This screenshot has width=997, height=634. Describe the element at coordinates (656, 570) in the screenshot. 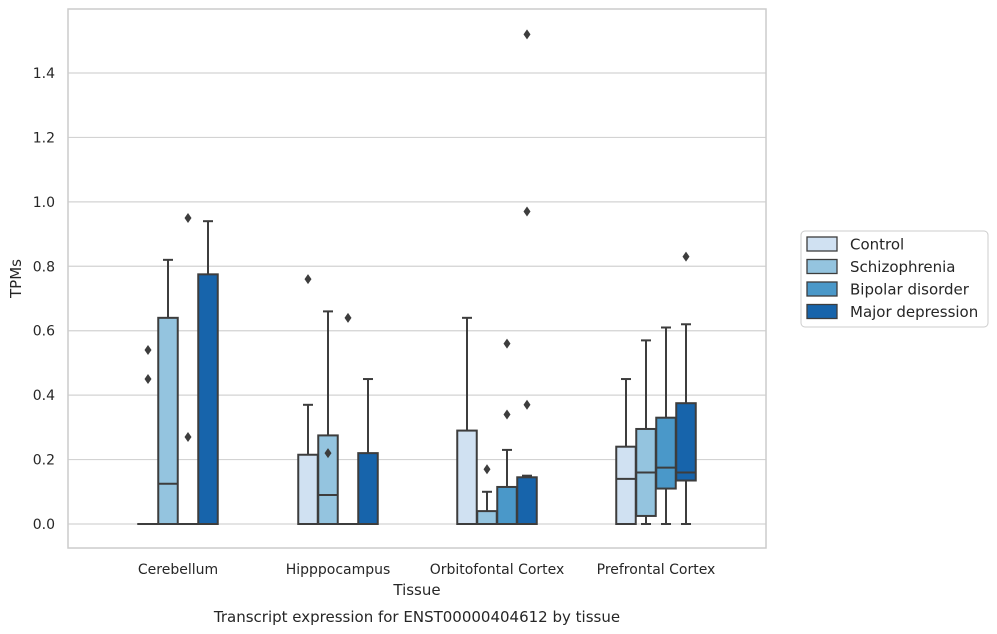

I see `x-tick-label: Prefrontal Cortex` at that location.